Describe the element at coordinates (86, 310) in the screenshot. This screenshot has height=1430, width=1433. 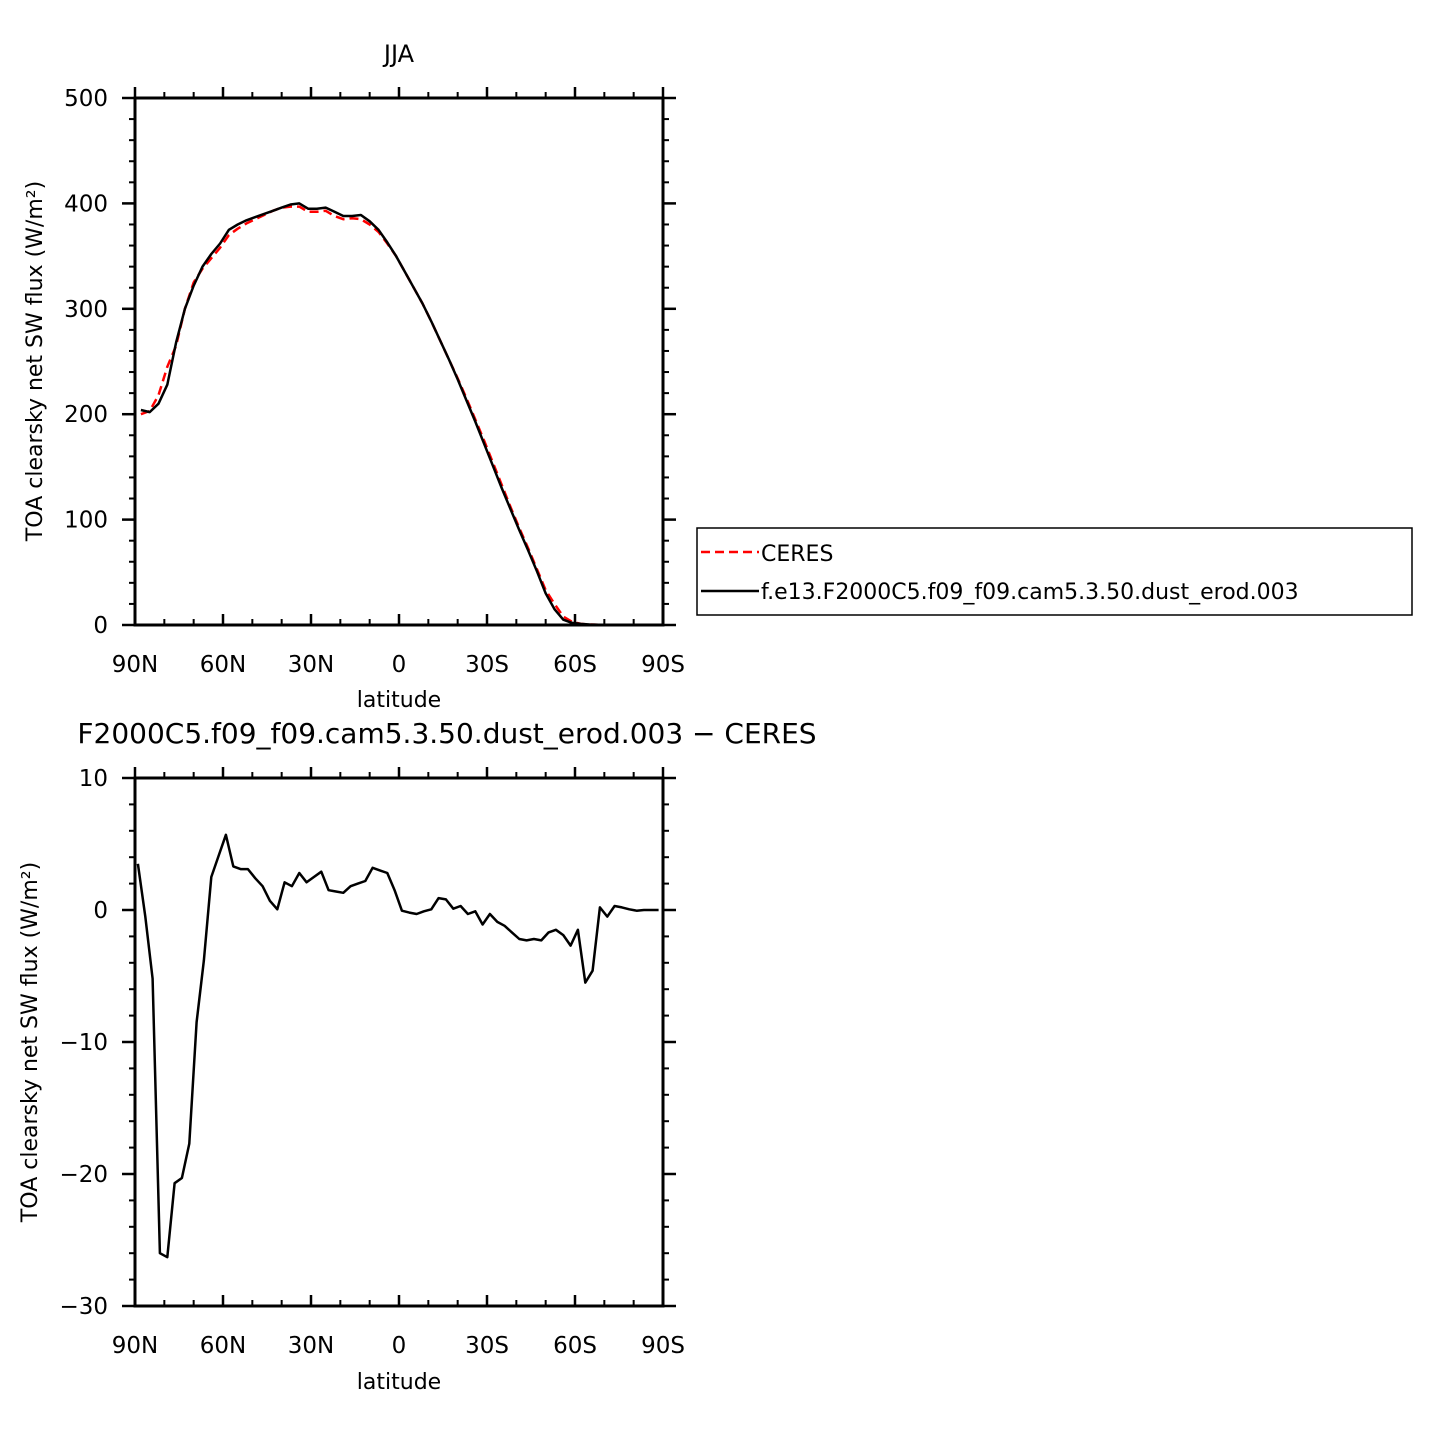
I see `top-y-tick-label: 300` at that location.